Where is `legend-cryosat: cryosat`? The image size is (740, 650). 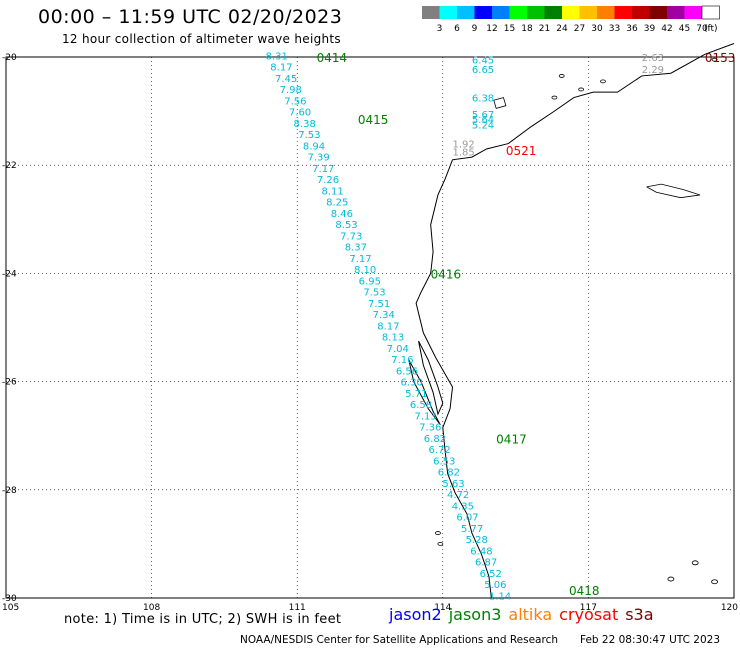 legend-cryosat: cryosat is located at coordinates (589, 614).